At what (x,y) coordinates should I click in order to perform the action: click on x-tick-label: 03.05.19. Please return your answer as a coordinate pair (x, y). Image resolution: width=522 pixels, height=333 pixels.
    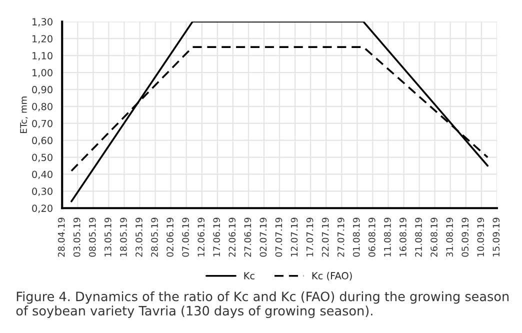
    Looking at the image, I should click on (76, 237).